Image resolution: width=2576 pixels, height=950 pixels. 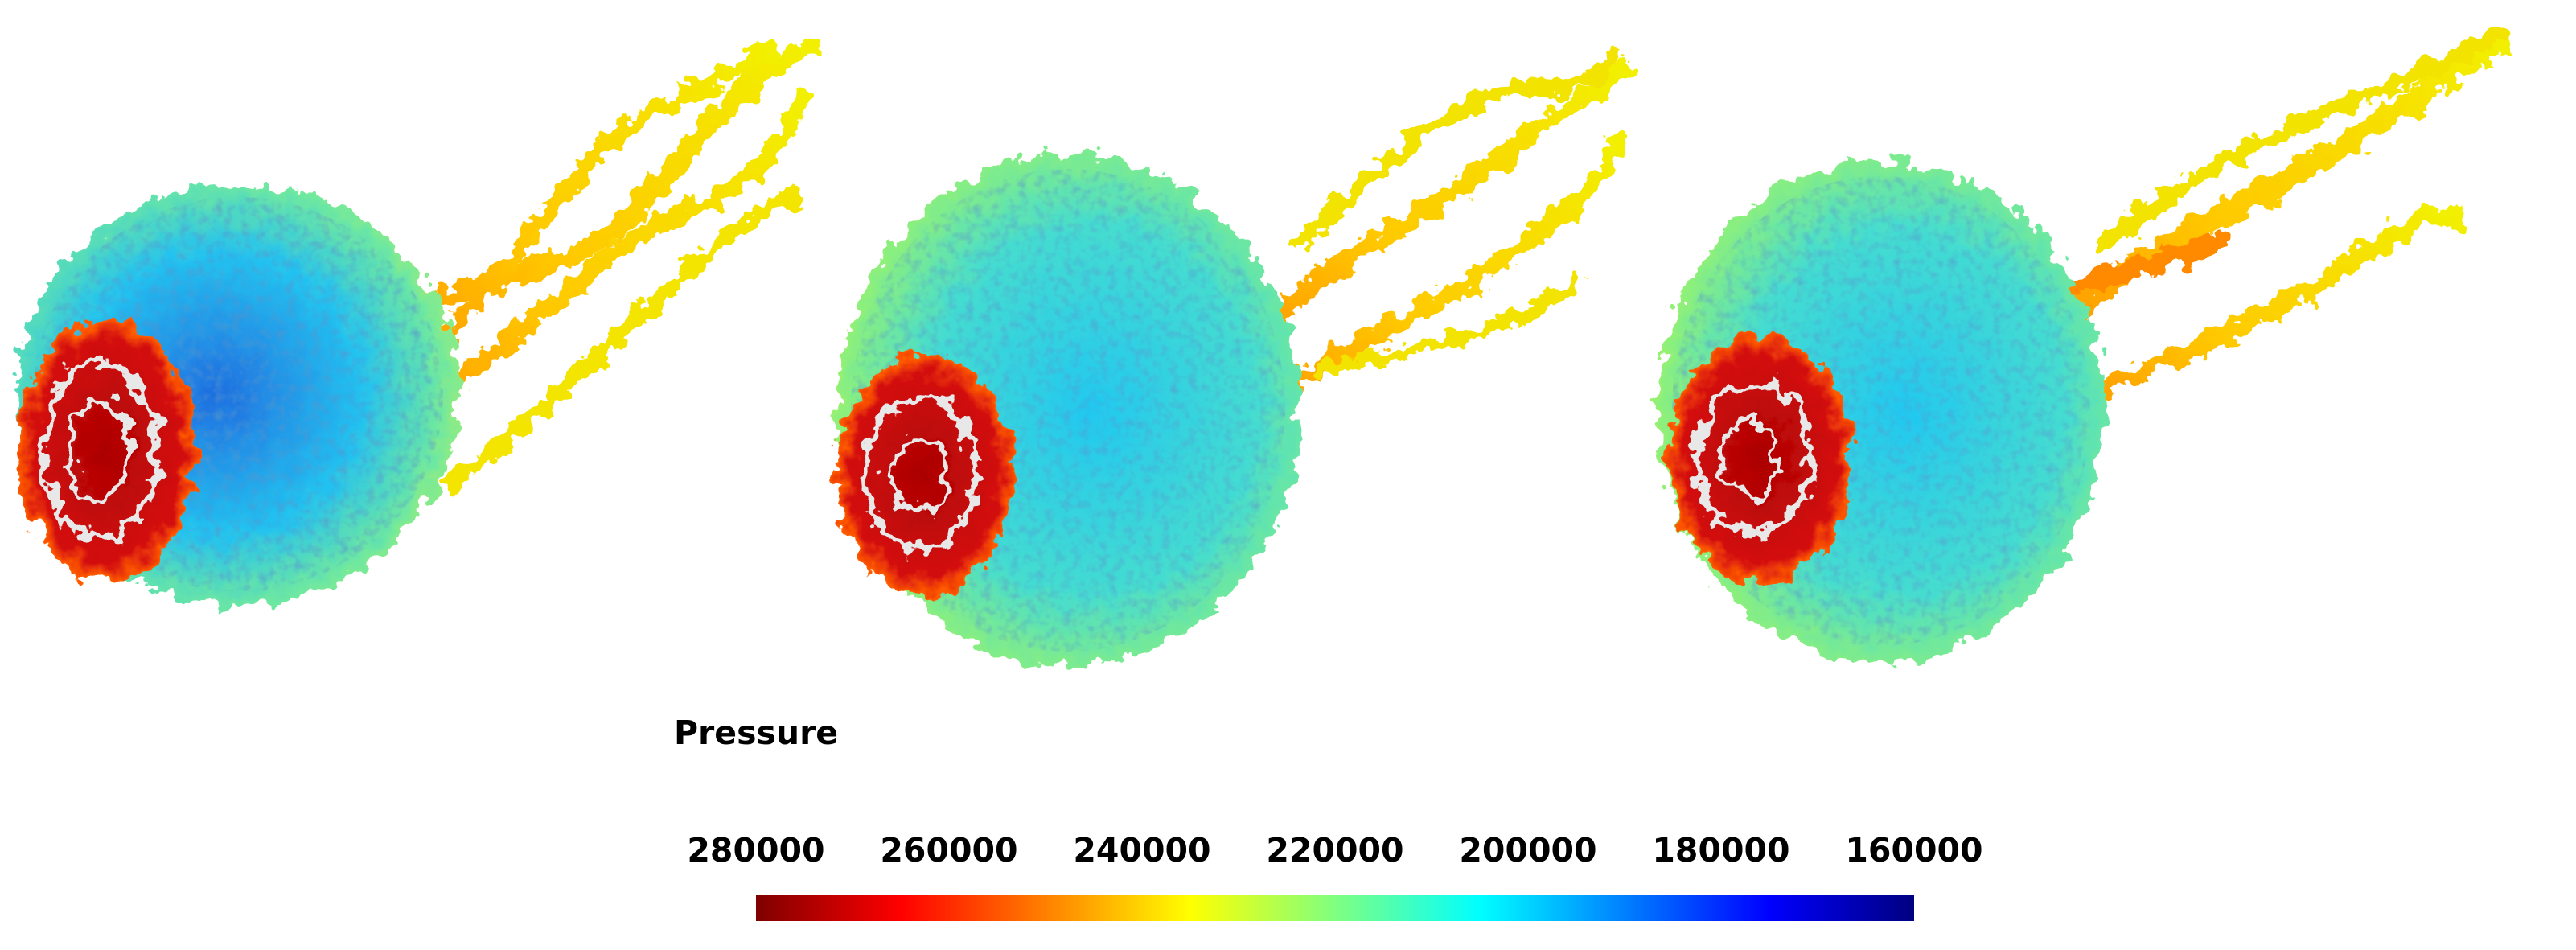 What do you see at coordinates (1334, 850) in the screenshot?
I see `tick-label: 220000` at bounding box center [1334, 850].